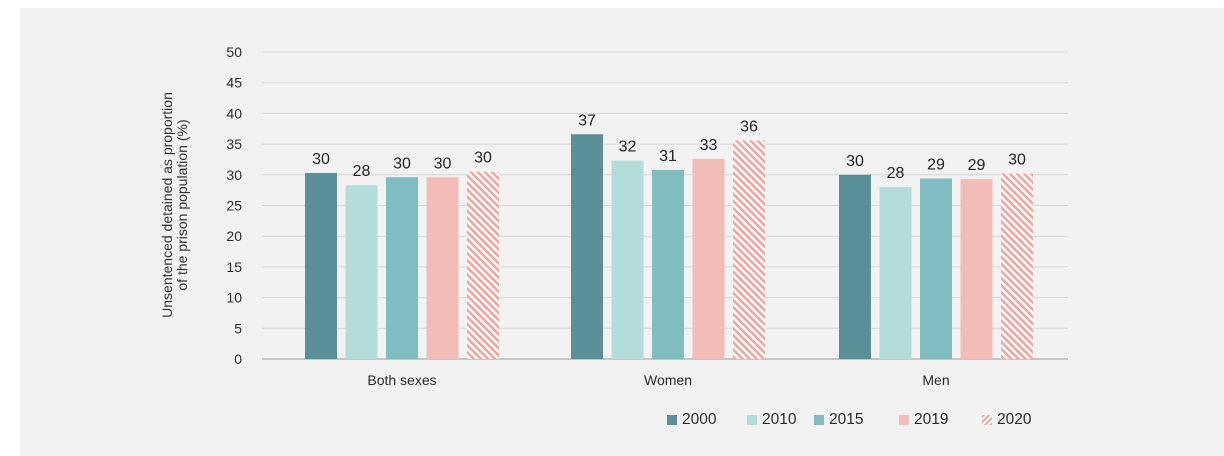 This screenshot has height=456, width=1224. I want to click on legend-label: 2019, so click(931, 419).